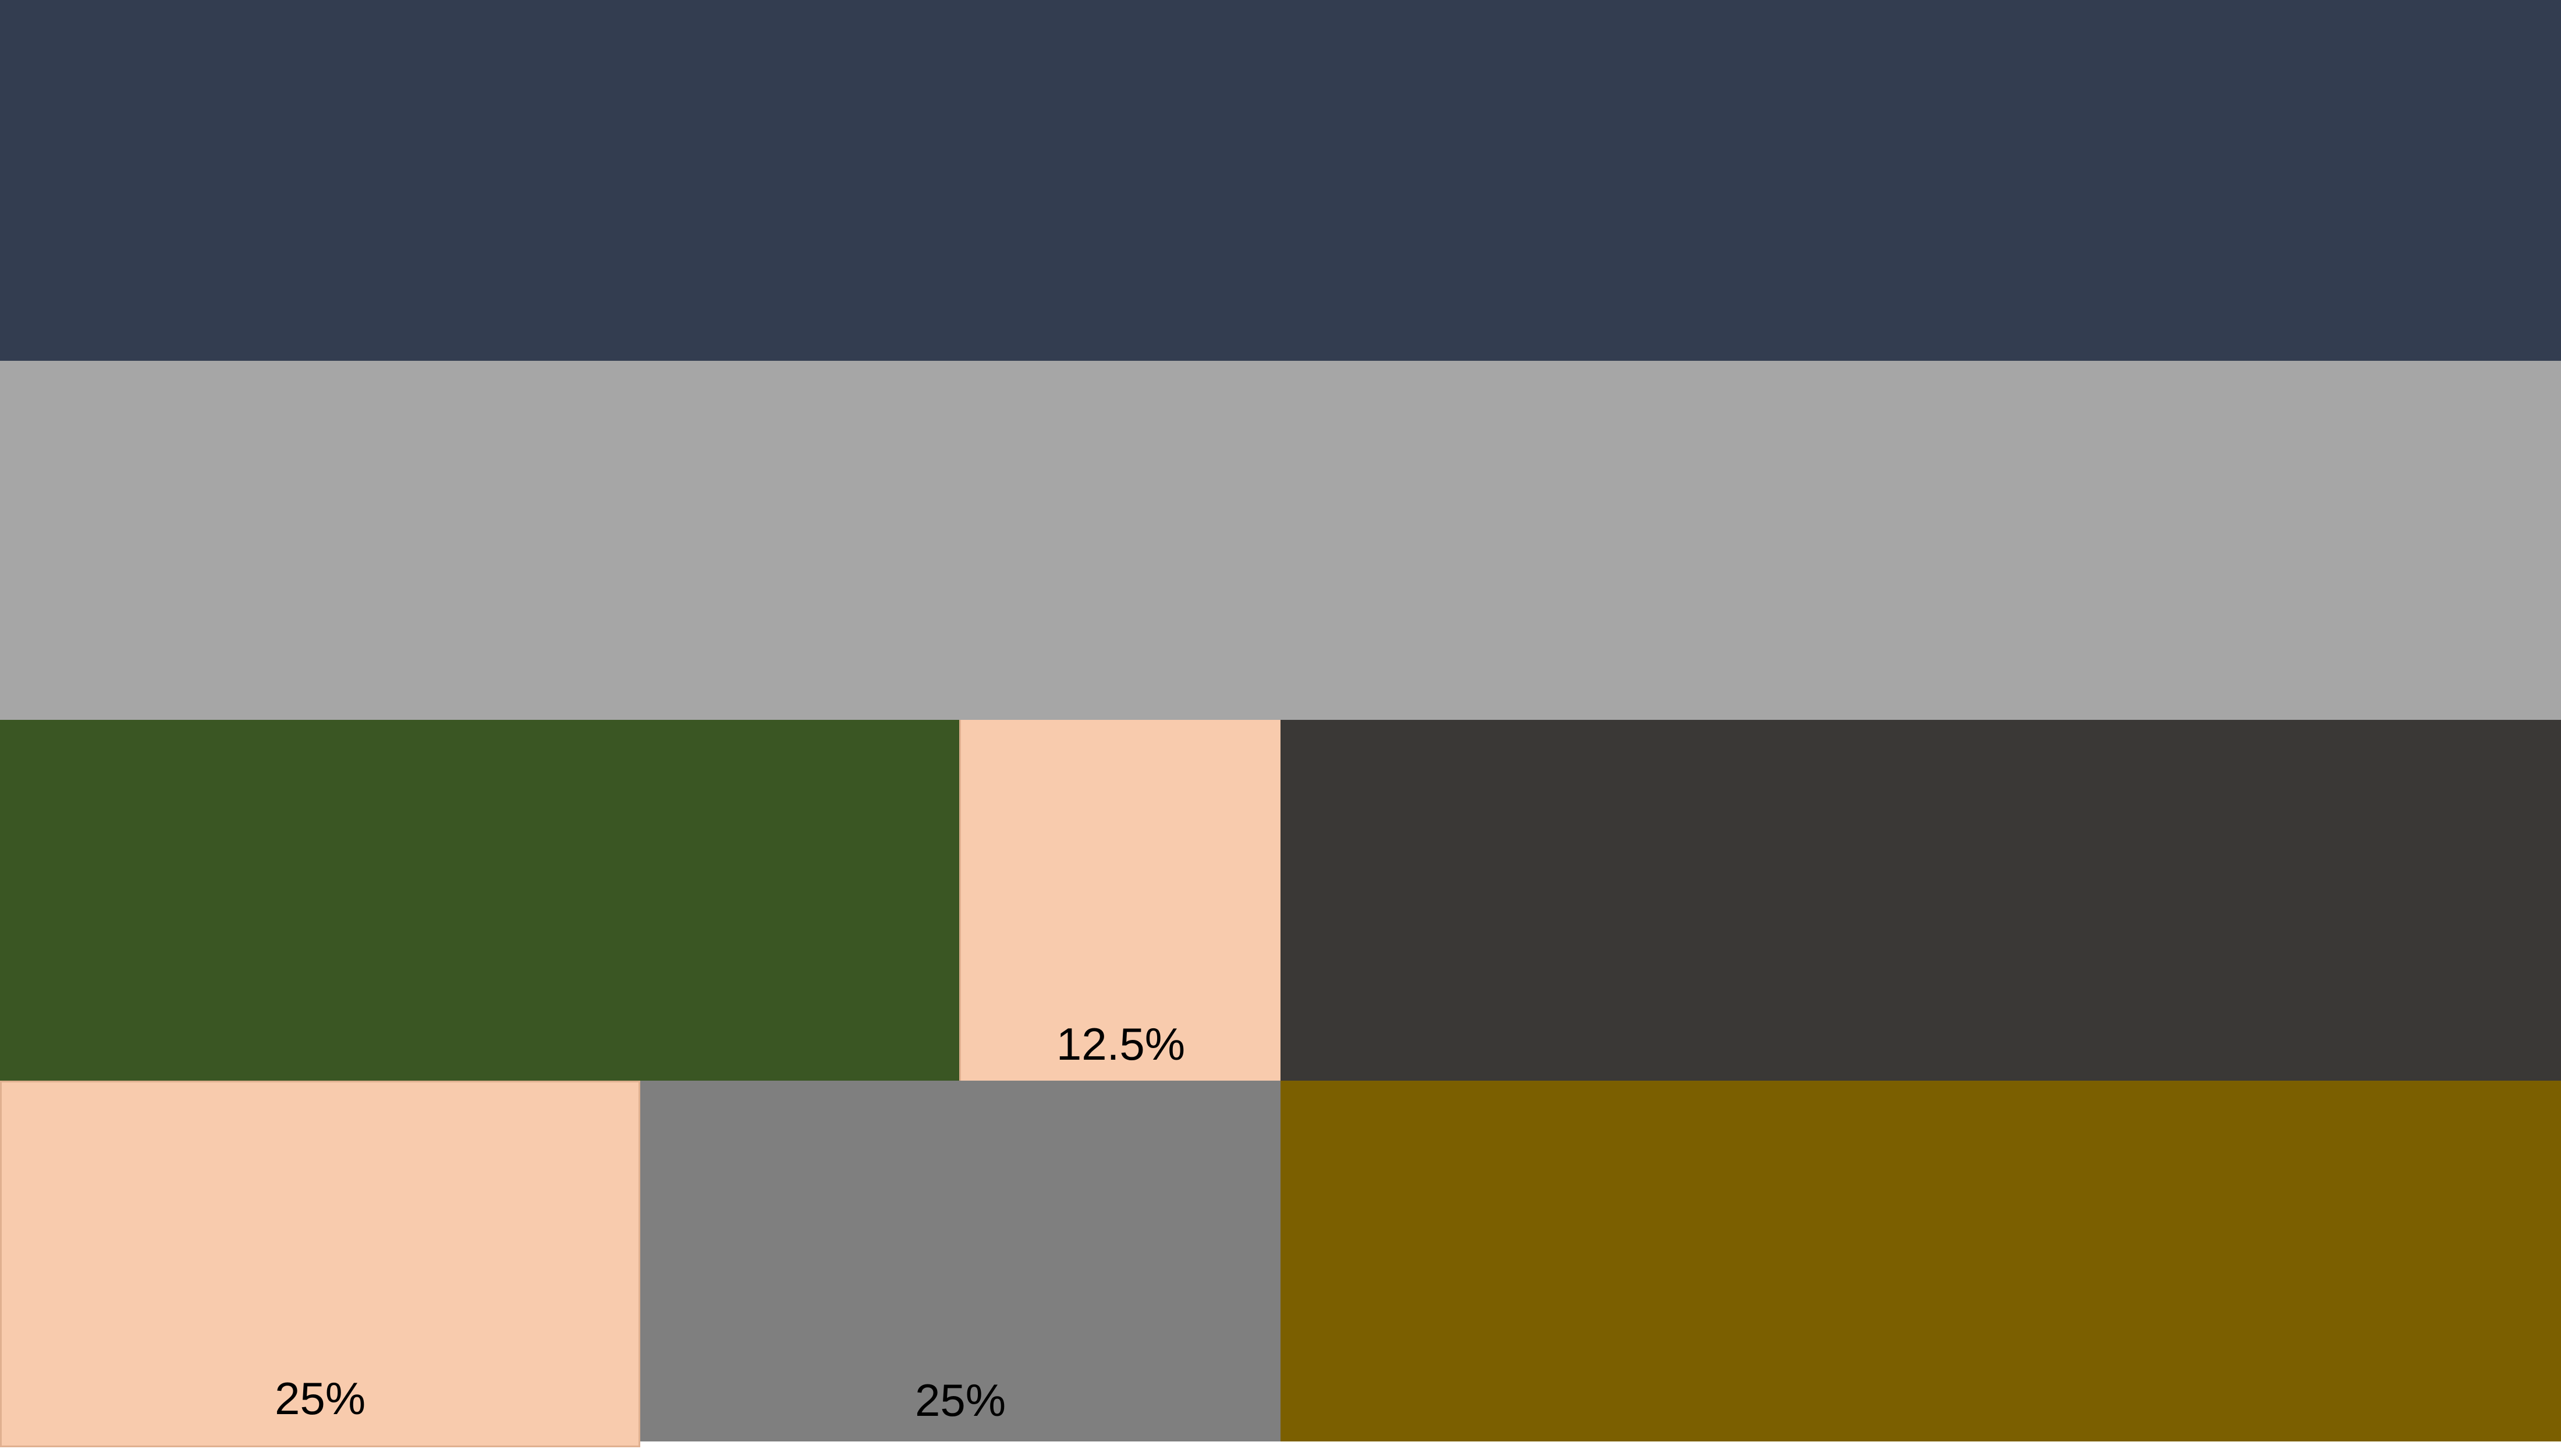  What do you see at coordinates (479, 900) in the screenshot?
I see `block-green` at bounding box center [479, 900].